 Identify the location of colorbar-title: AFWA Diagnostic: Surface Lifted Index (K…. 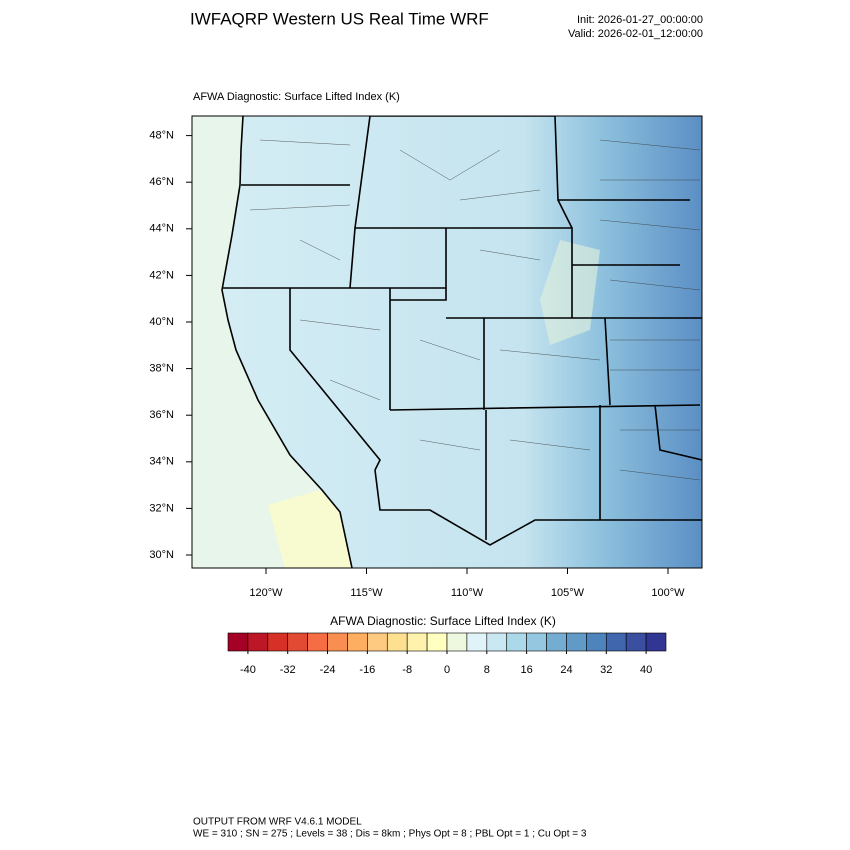
(443, 621).